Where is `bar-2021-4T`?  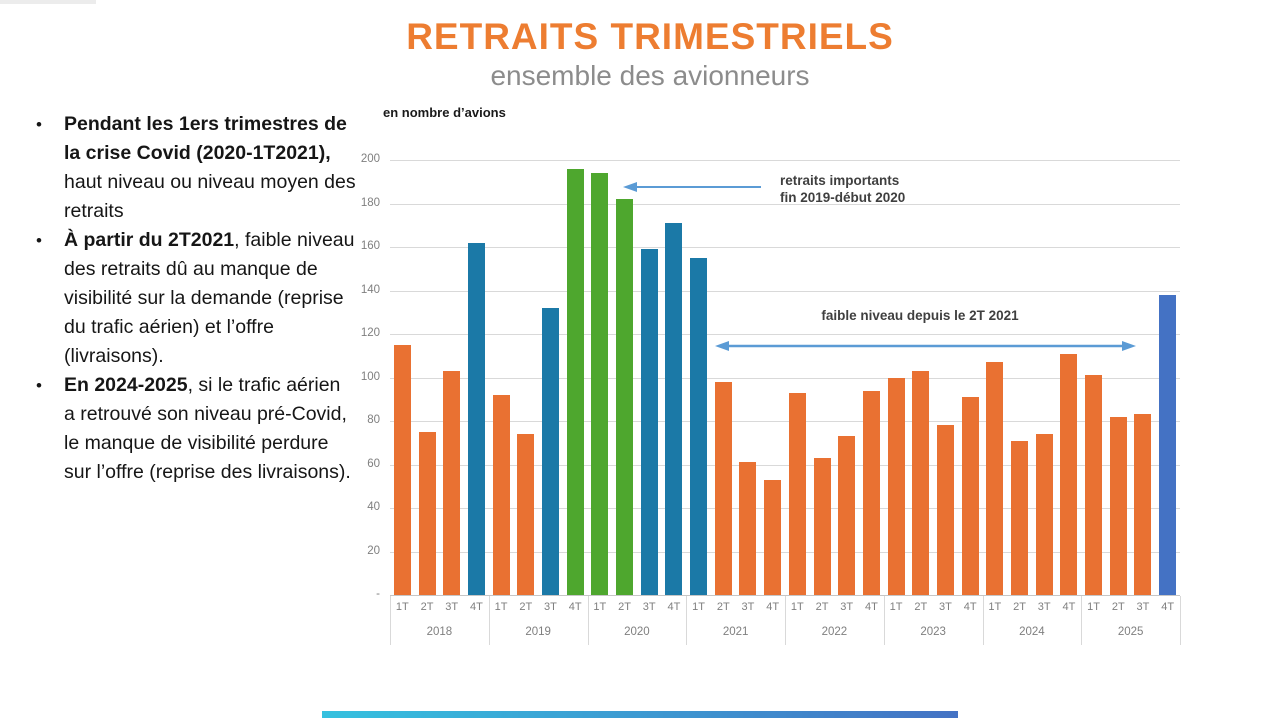 bar-2021-4T is located at coordinates (773, 537).